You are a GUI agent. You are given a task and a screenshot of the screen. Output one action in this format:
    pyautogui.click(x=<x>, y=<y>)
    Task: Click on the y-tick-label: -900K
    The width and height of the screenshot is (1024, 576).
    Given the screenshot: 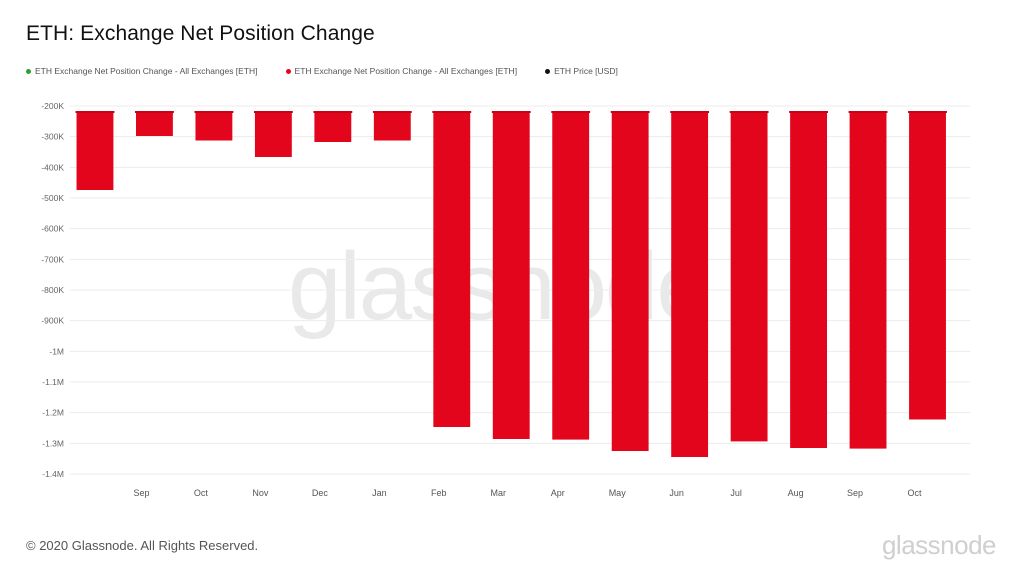 What is the action you would take?
    pyautogui.click(x=52, y=321)
    